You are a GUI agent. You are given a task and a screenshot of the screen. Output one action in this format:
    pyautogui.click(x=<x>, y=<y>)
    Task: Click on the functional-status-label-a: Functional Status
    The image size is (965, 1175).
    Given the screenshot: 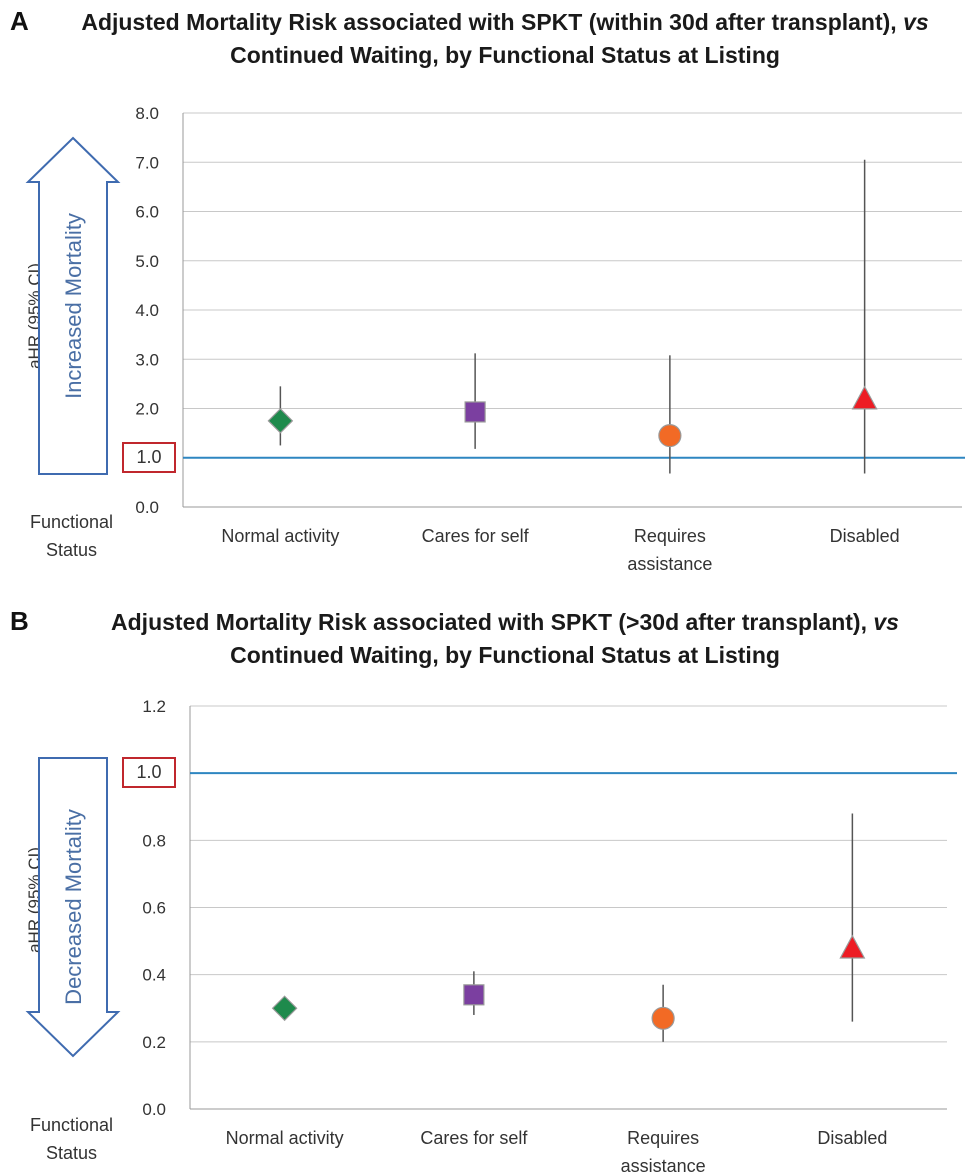 What is the action you would take?
    pyautogui.click(x=71, y=536)
    